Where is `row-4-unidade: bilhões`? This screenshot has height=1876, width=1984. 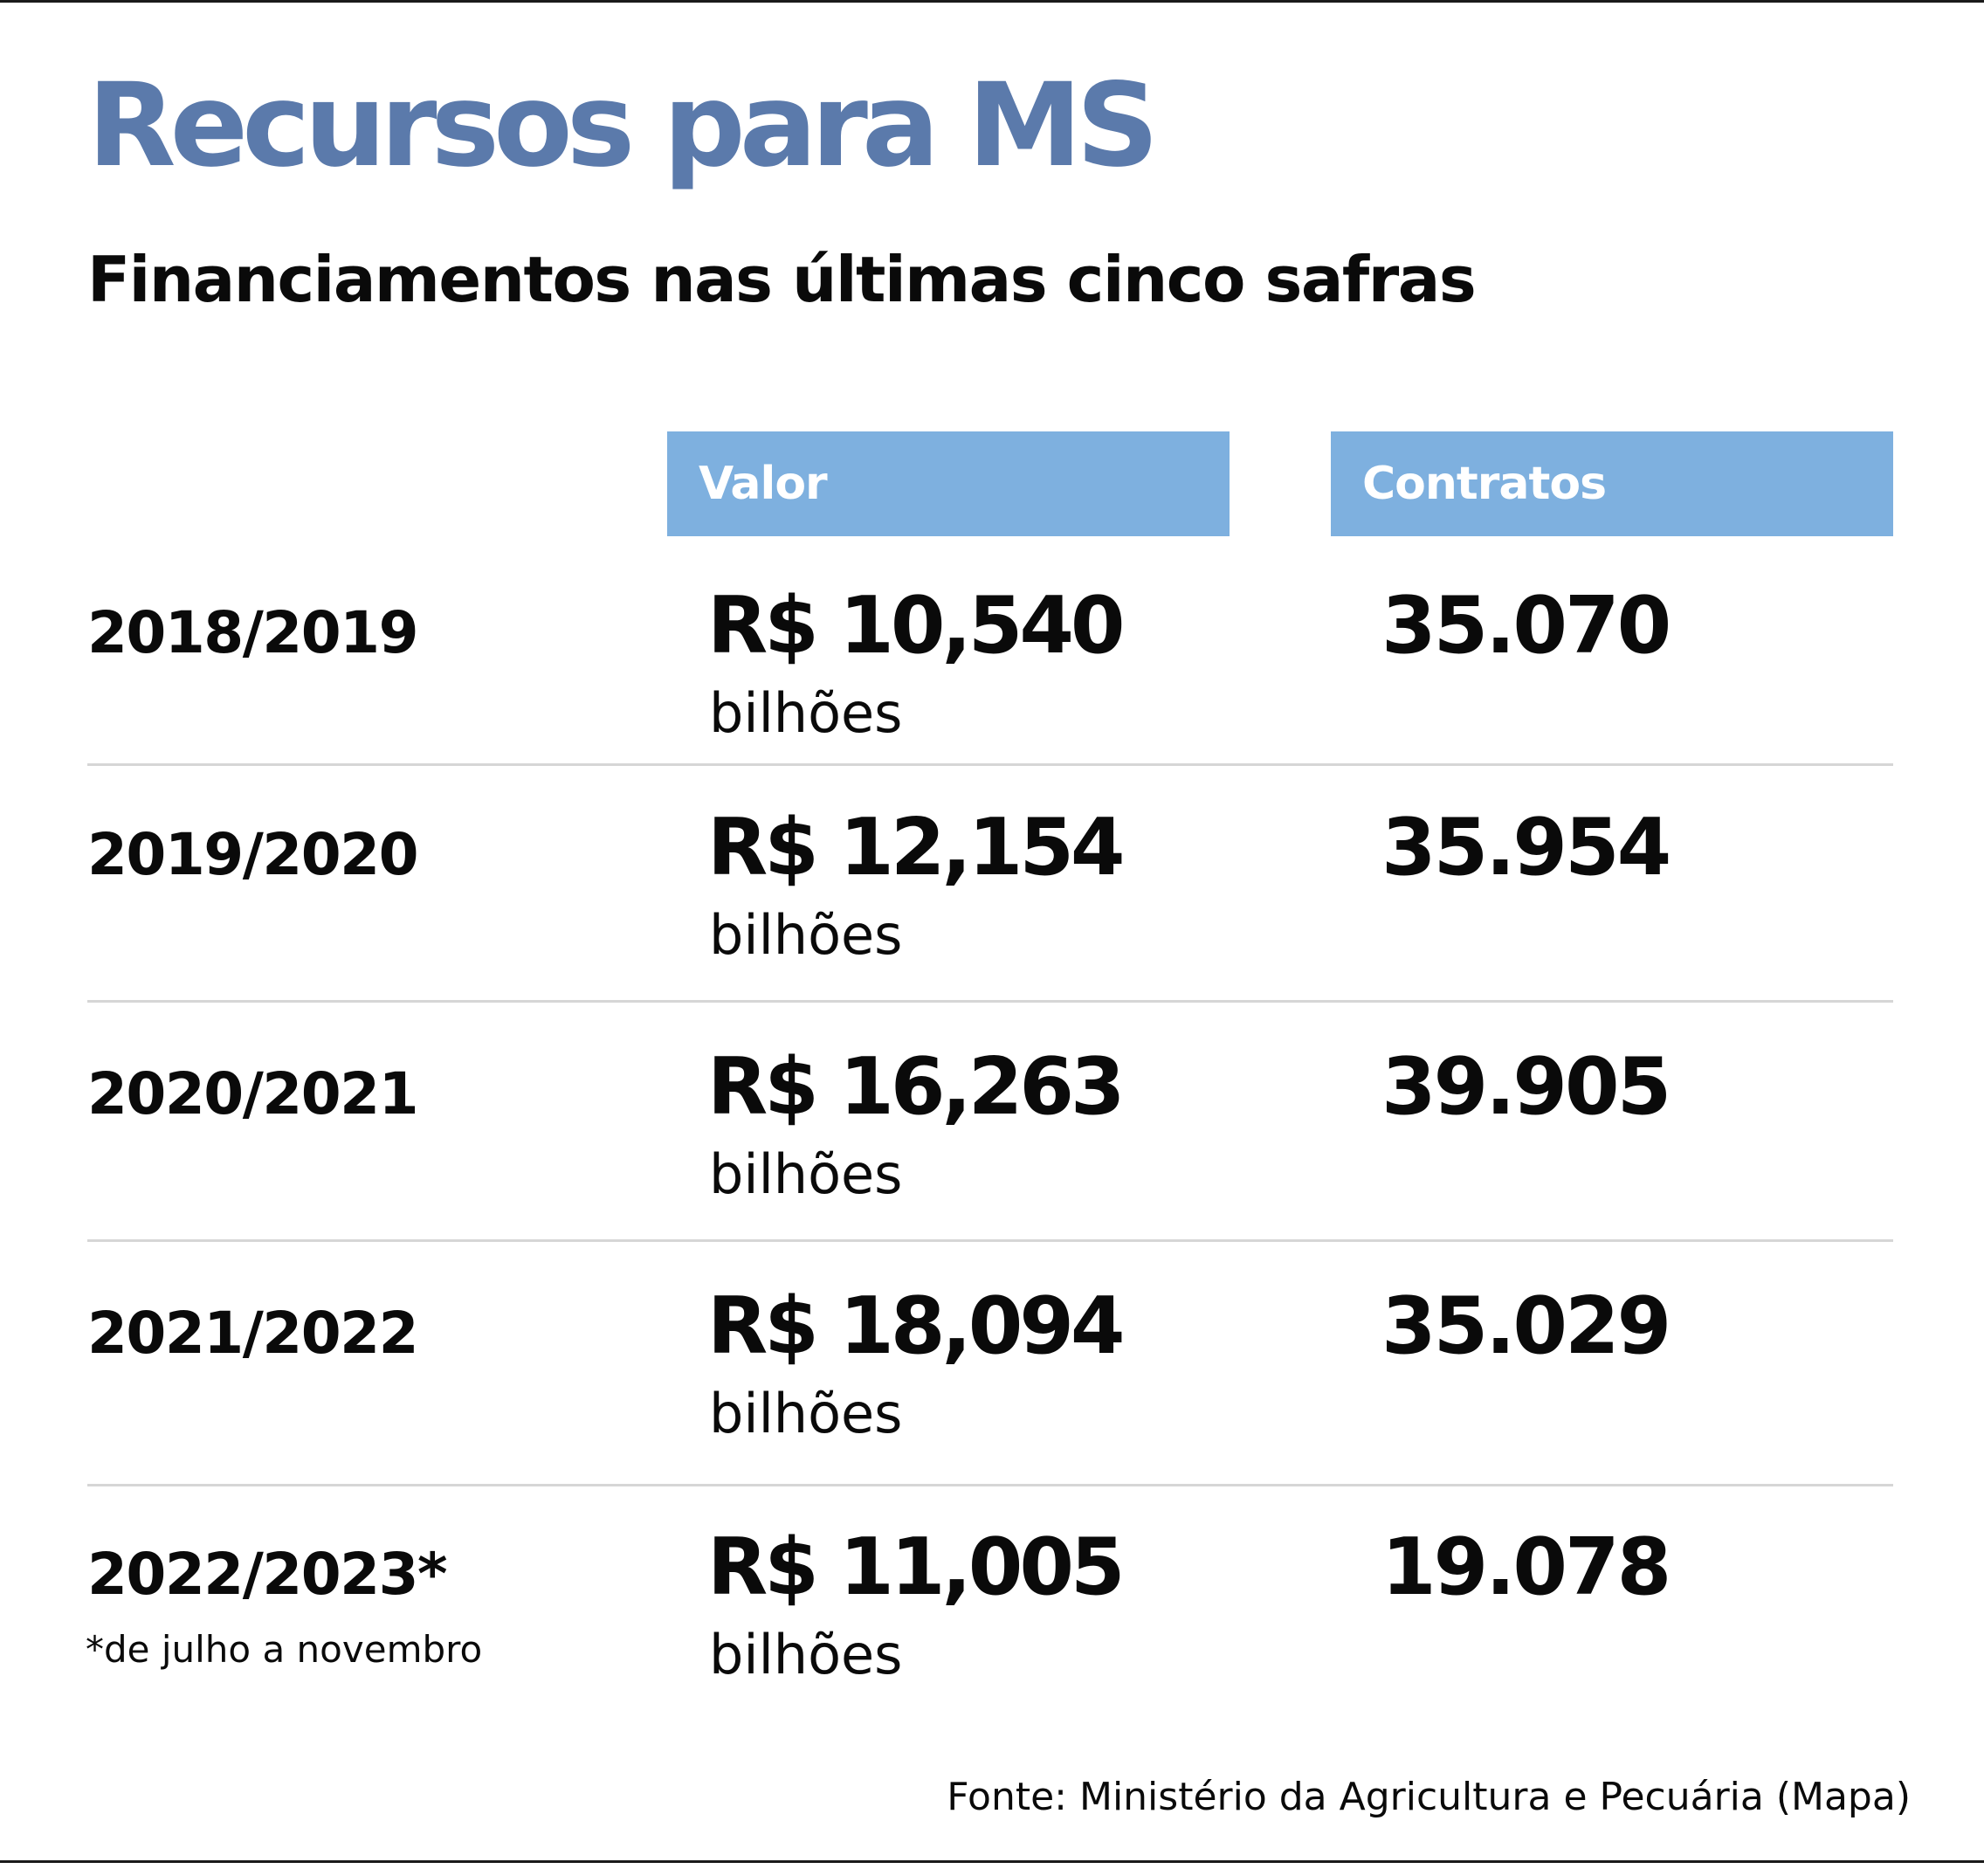
row-4-unidade: bilhões is located at coordinates (806, 1414).